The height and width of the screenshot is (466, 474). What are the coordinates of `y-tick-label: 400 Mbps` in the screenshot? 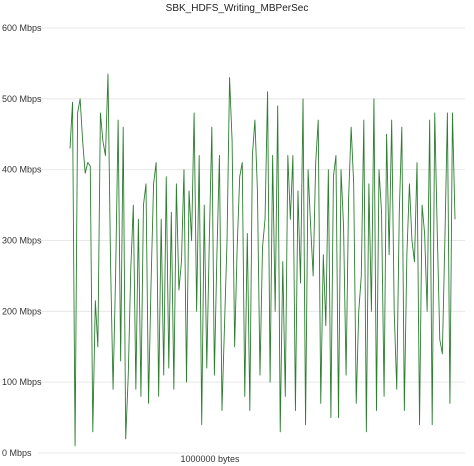 It's located at (22, 170).